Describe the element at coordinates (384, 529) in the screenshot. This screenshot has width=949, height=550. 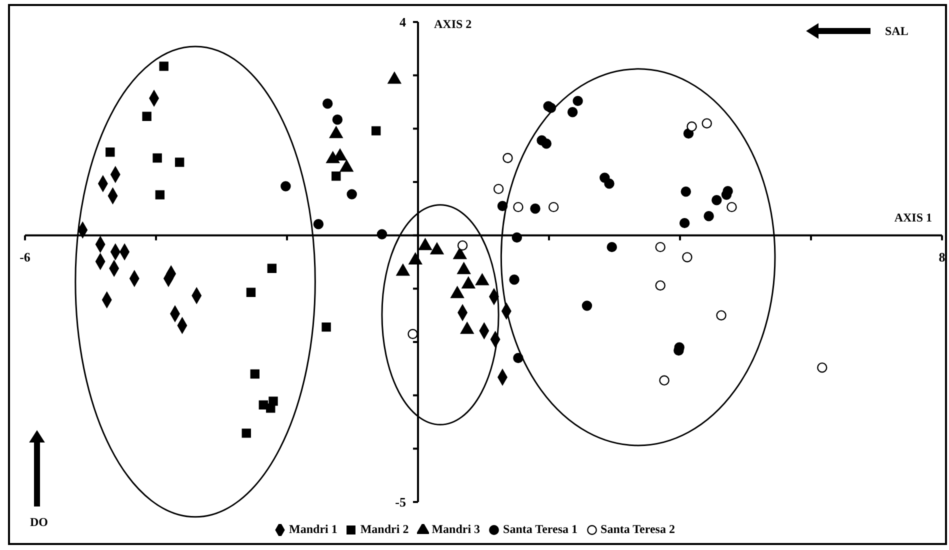
I see `legend-label: Mandri 2` at that location.